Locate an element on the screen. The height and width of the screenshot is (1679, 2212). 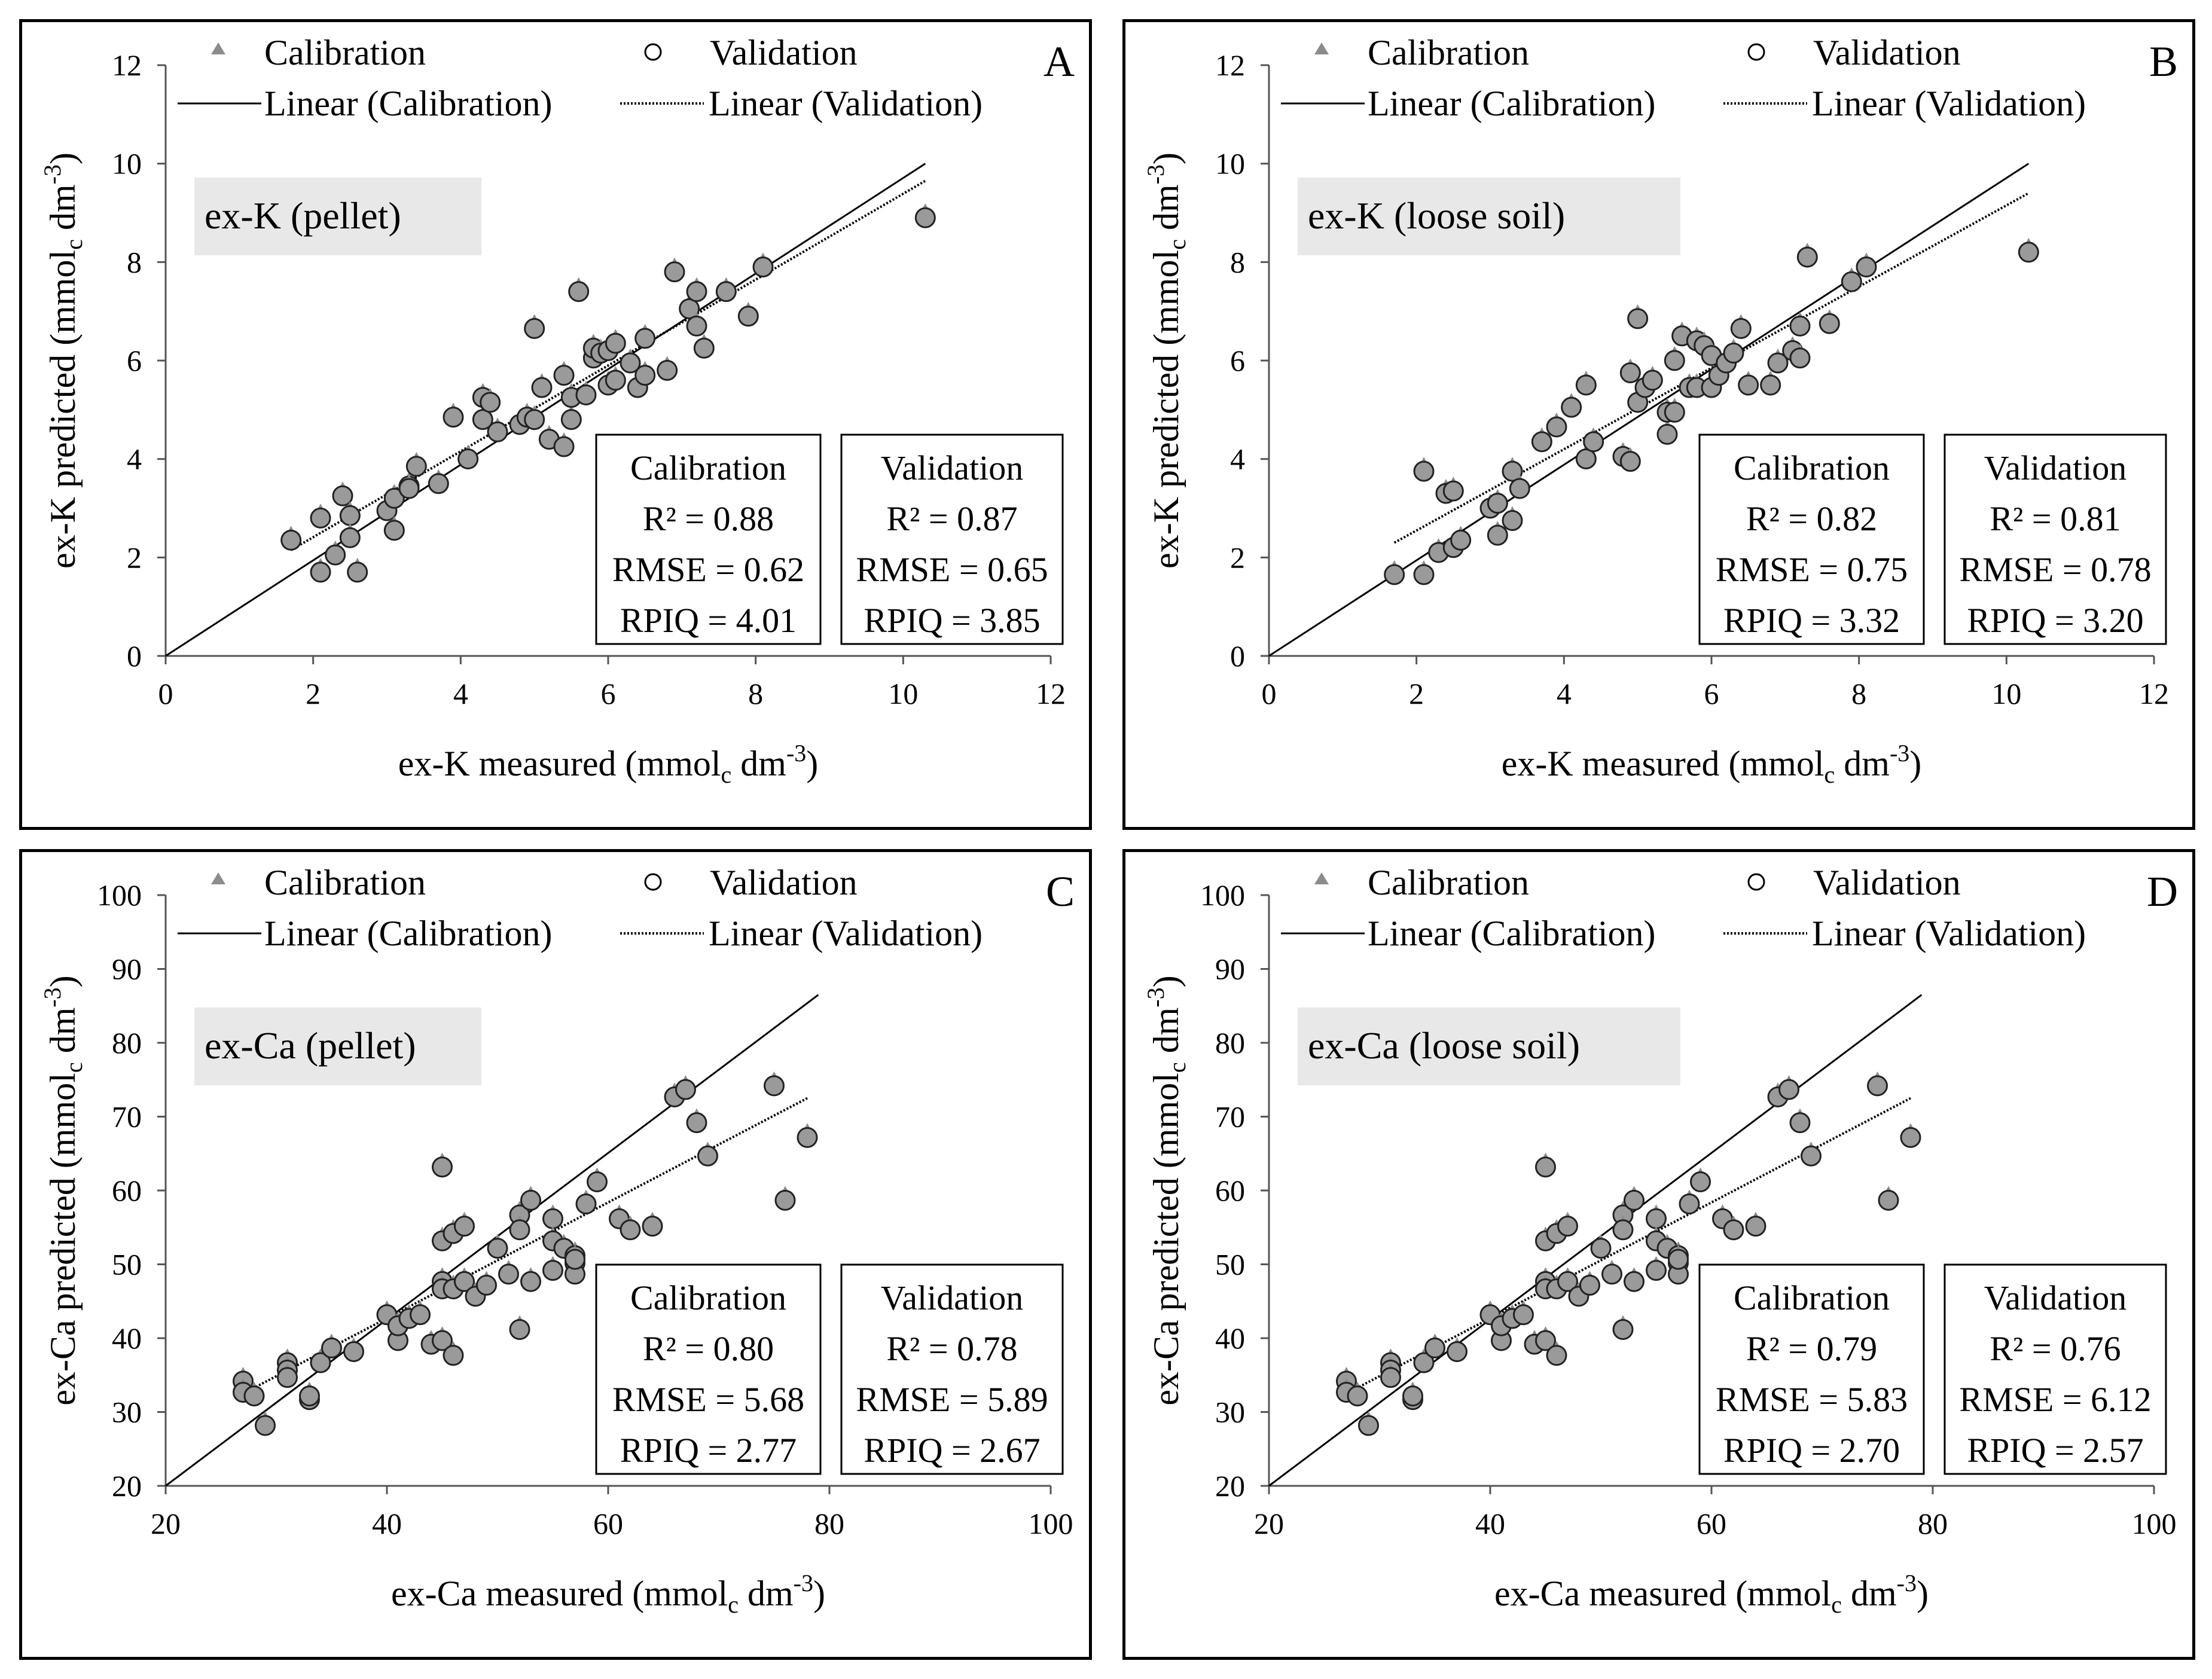
y-axis-label: ex-K predicted (mmolc dm-3) is located at coordinates (63, 360).